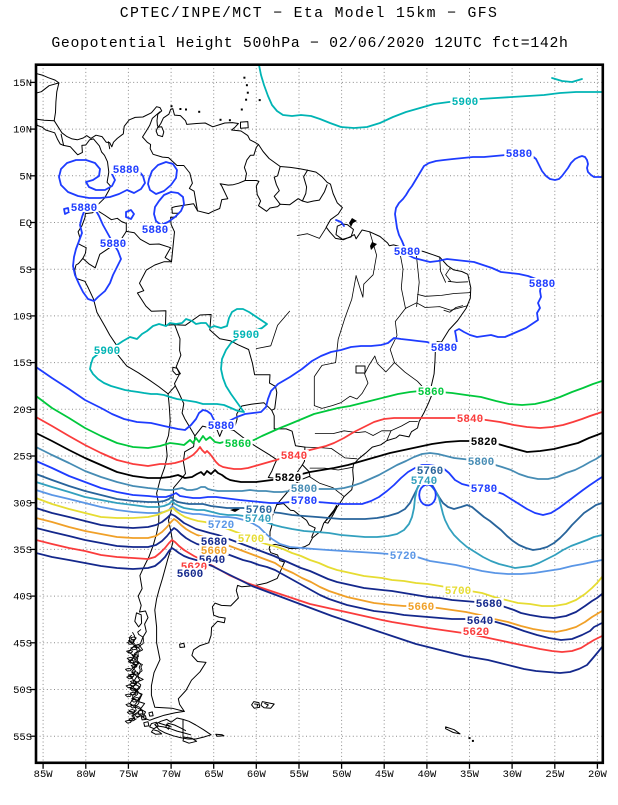 This screenshot has height=805, width=618. Describe the element at coordinates (430, 472) in the screenshot. I see `svg-text: 5760` at that location.